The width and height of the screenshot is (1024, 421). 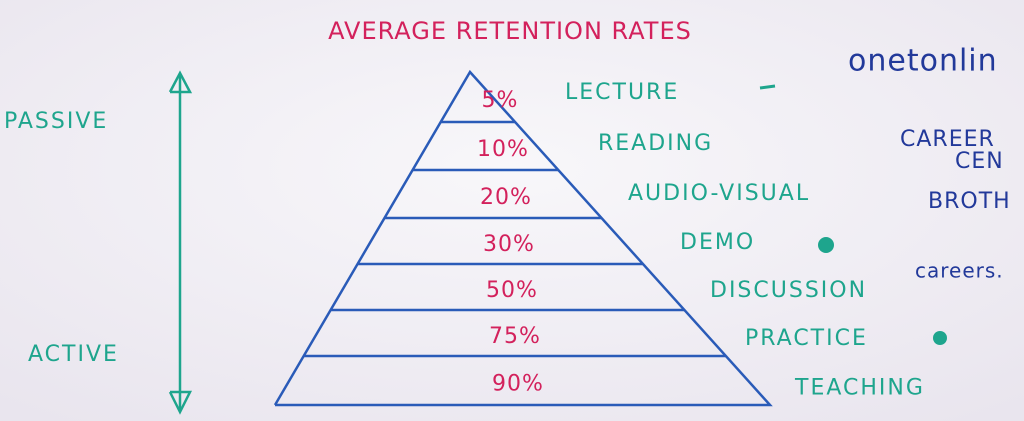 What do you see at coordinates (788, 290) in the screenshot?
I see `level-label: DISCUSSION` at bounding box center [788, 290].